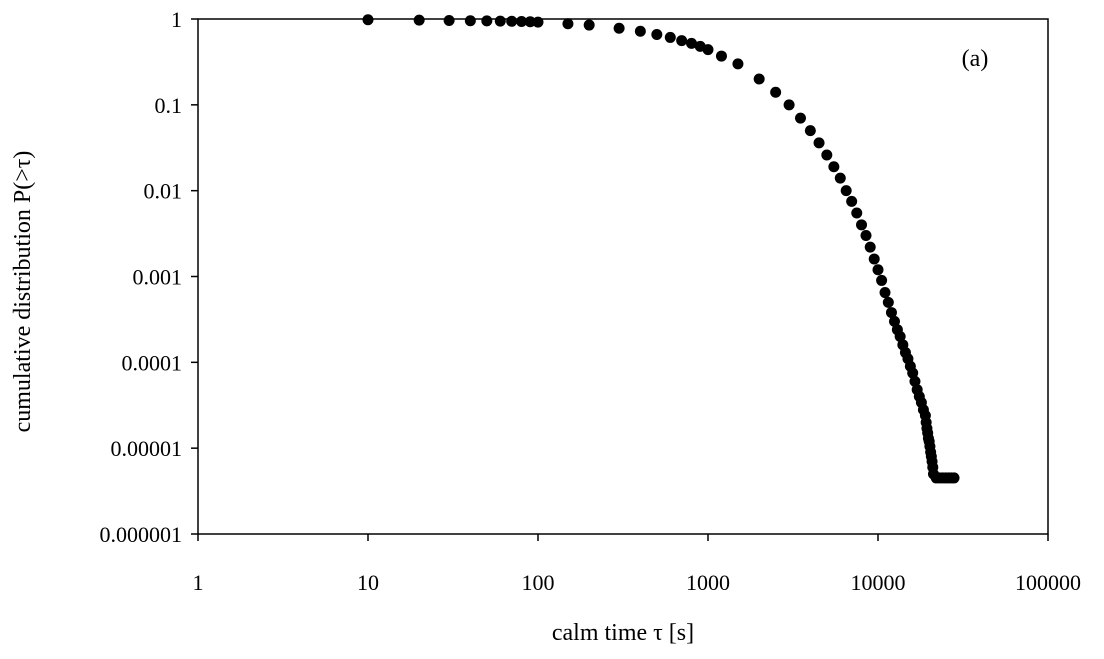 This screenshot has width=1104, height=659. I want to click on x-tick-label: 1, so click(198, 582).